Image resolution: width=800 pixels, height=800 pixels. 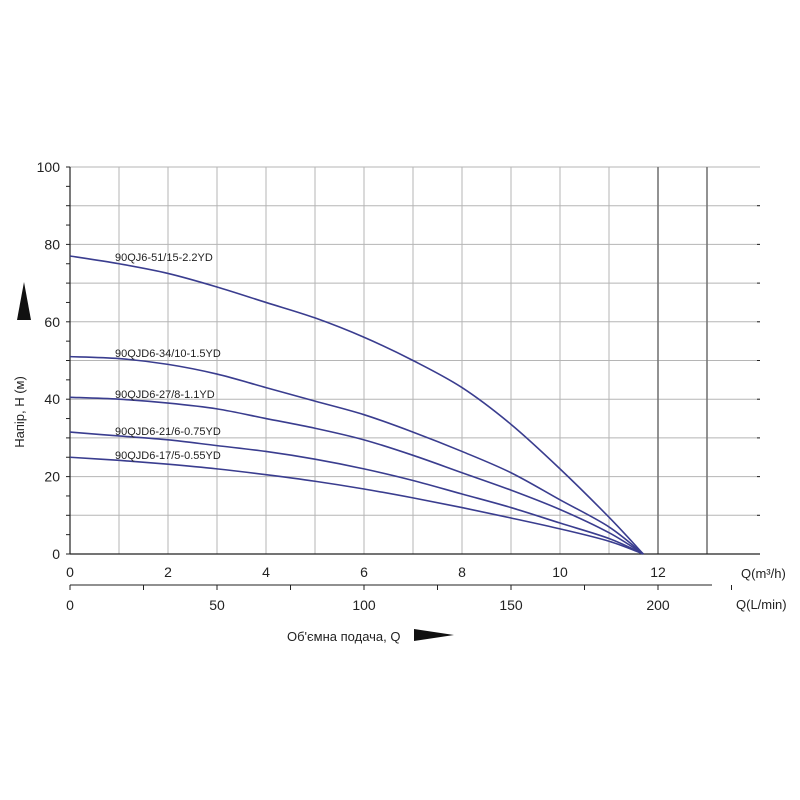 What do you see at coordinates (168, 432) in the screenshot?
I see `series-label-3: 90QJD6-21/6-0.75YD` at bounding box center [168, 432].